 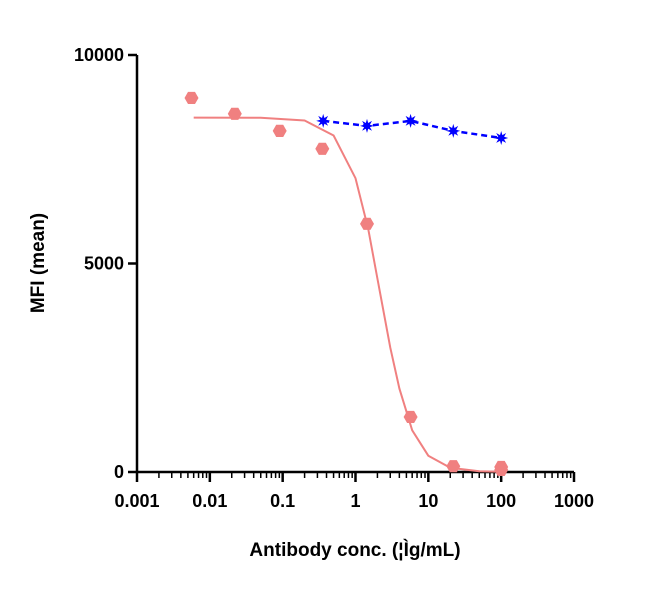 I want to click on y-tick-label: 10000, so click(x=99, y=55).